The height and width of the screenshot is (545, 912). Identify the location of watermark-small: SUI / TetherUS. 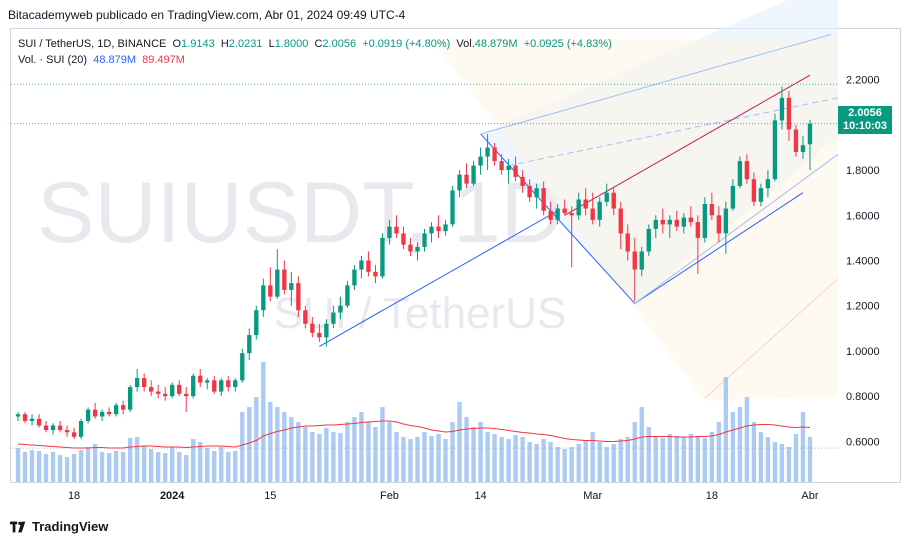
(420, 313).